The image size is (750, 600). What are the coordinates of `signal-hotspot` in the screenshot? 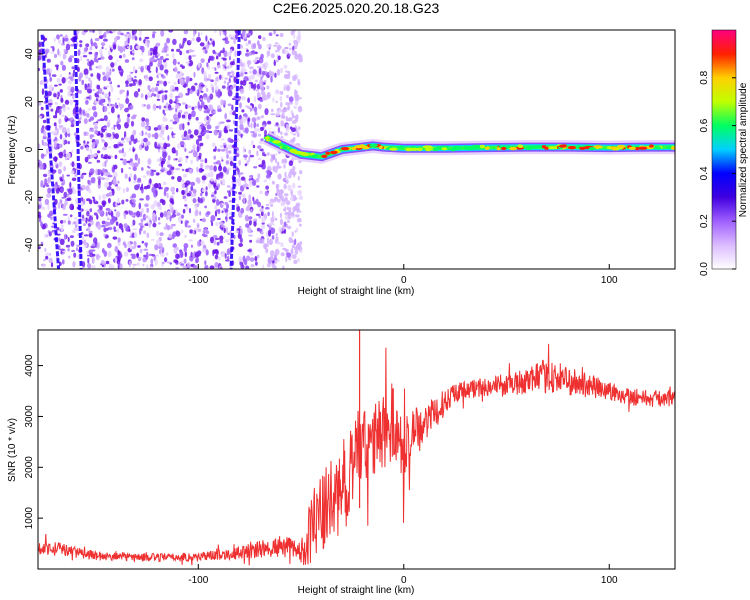 It's located at (504, 148).